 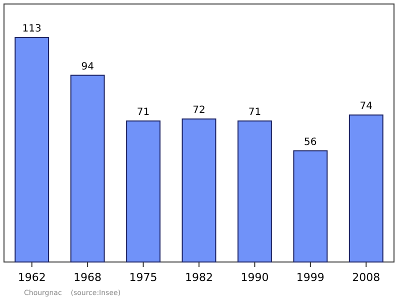 What do you see at coordinates (32, 277) in the screenshot?
I see `x-tick-label: 1962` at bounding box center [32, 277].